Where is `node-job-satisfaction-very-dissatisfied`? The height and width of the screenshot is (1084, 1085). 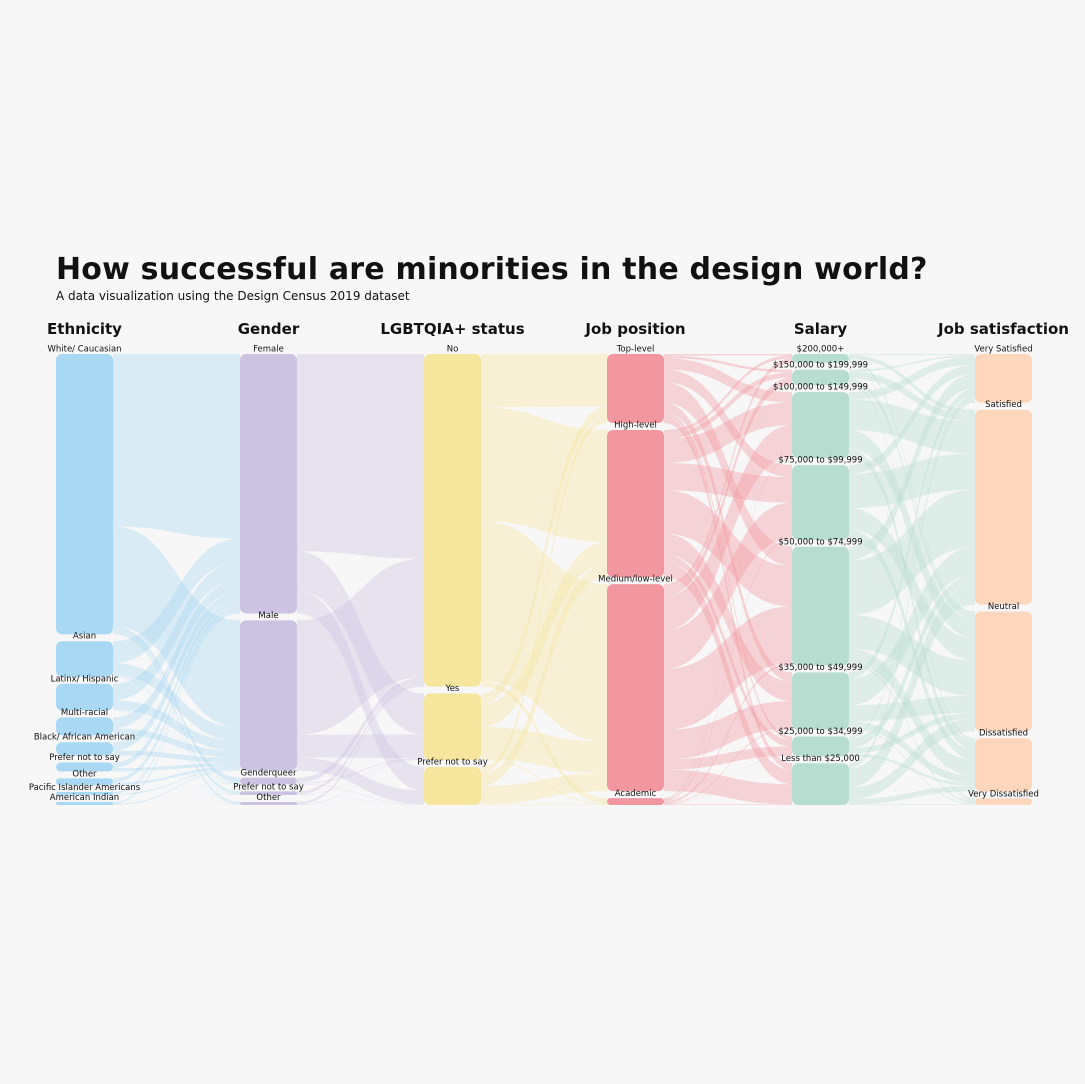 node-job-satisfaction-very-dissatisfied is located at coordinates (1003, 801).